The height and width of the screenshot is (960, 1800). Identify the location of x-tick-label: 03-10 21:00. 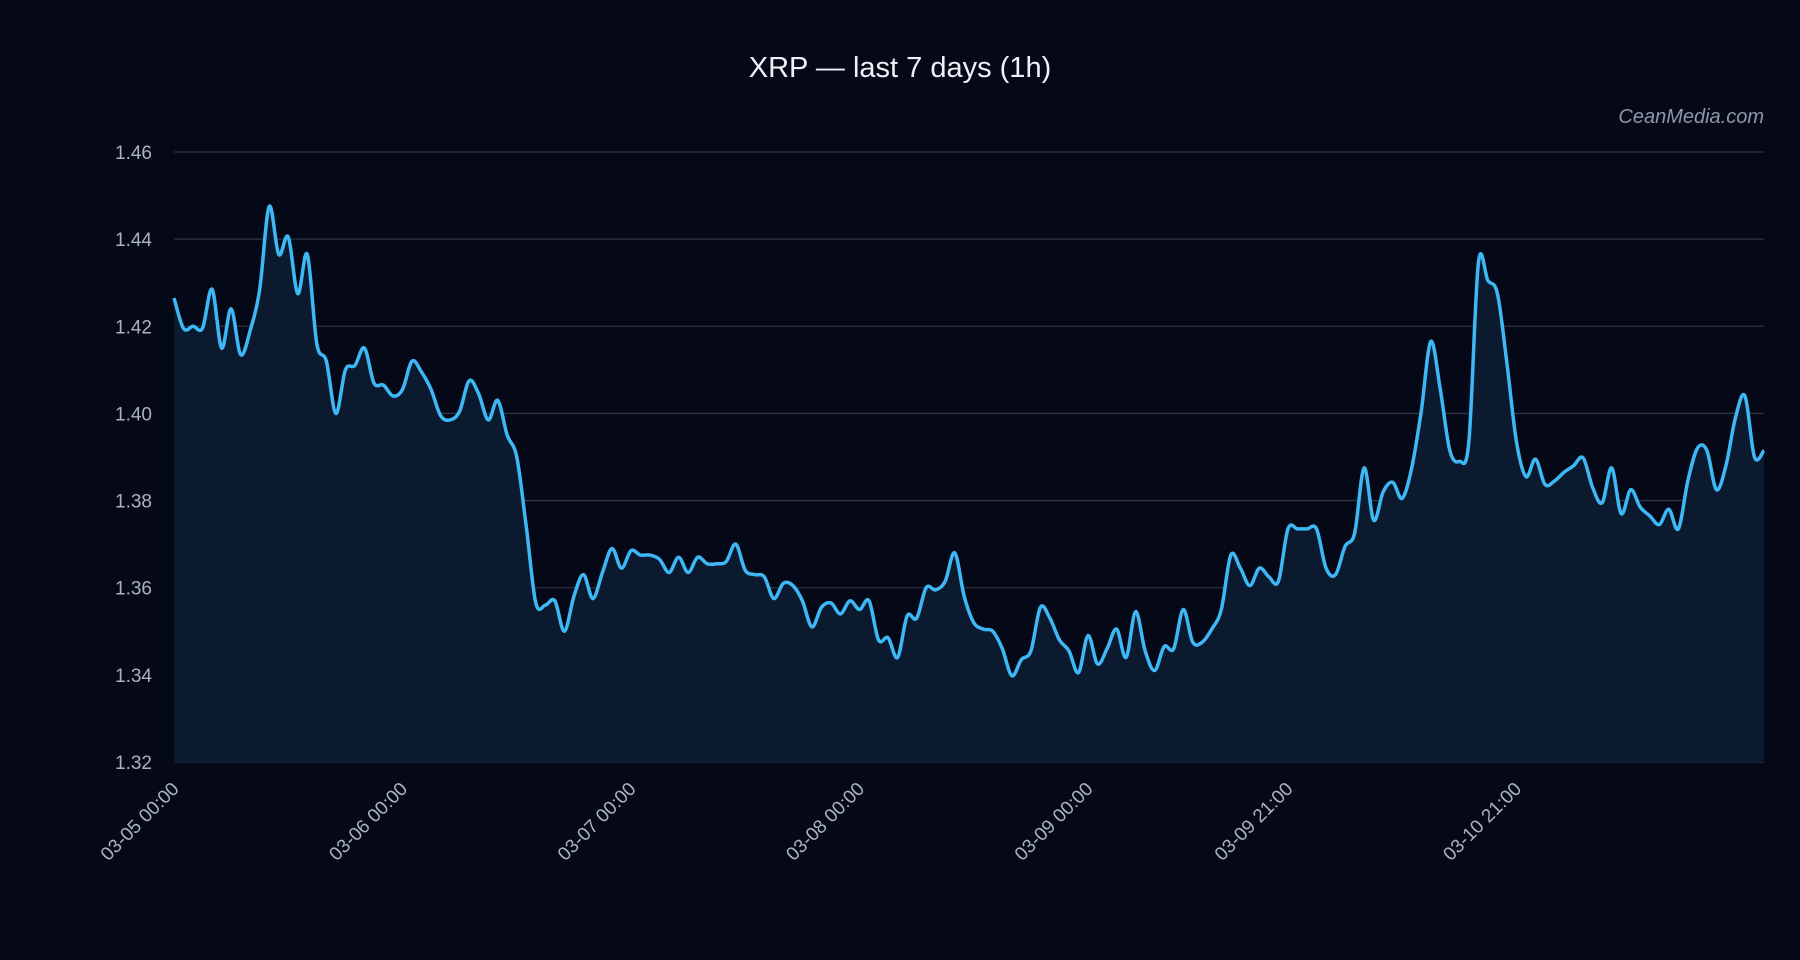
(1482, 822).